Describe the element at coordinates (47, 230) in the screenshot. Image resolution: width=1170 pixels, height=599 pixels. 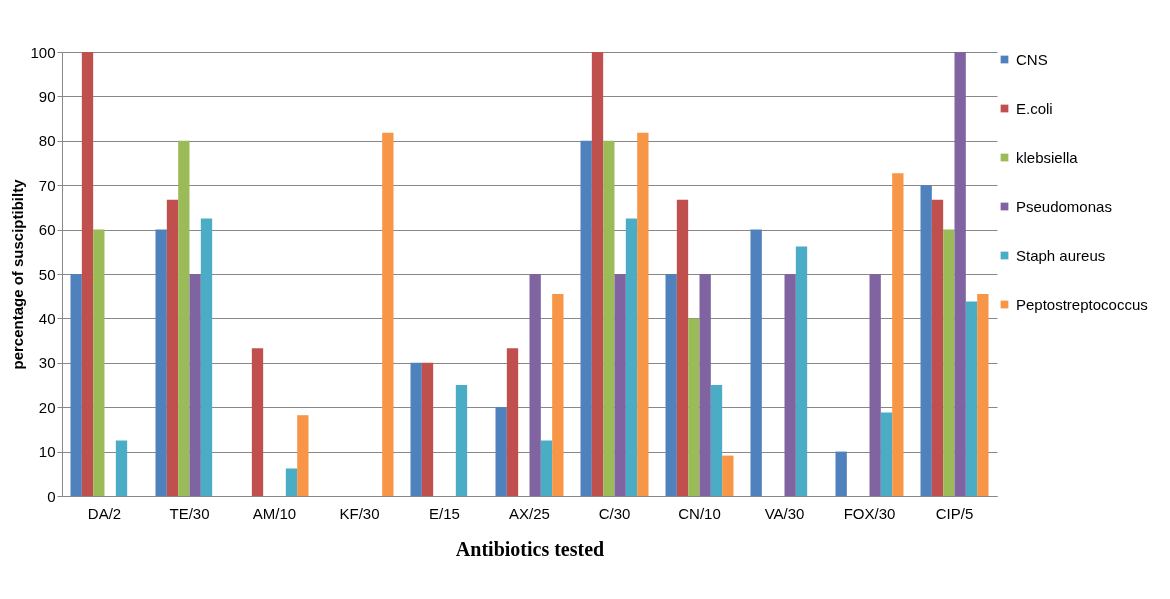
I see `y-tick-label: 60` at that location.